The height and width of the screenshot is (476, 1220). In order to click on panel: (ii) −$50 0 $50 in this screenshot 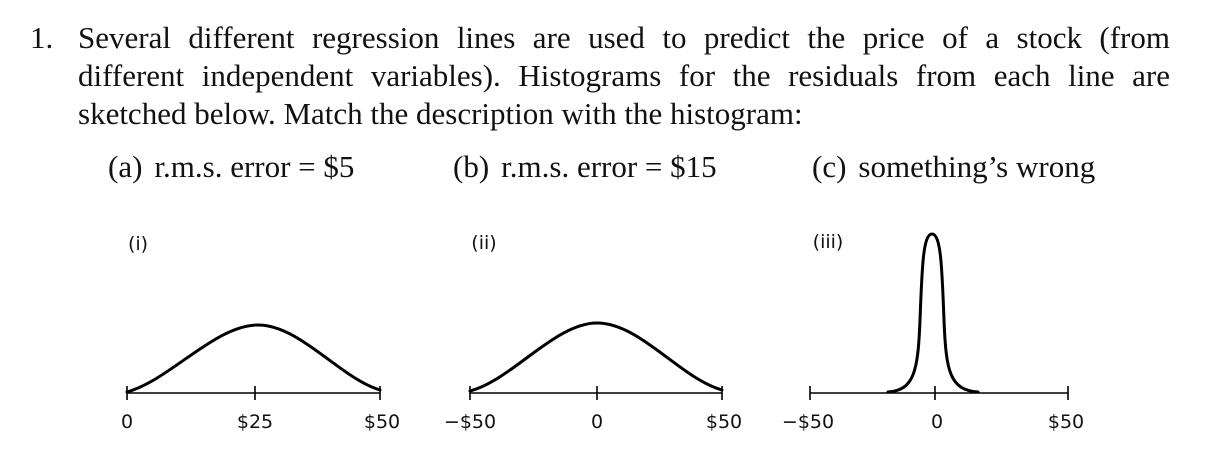, I will do `click(593, 332)`.